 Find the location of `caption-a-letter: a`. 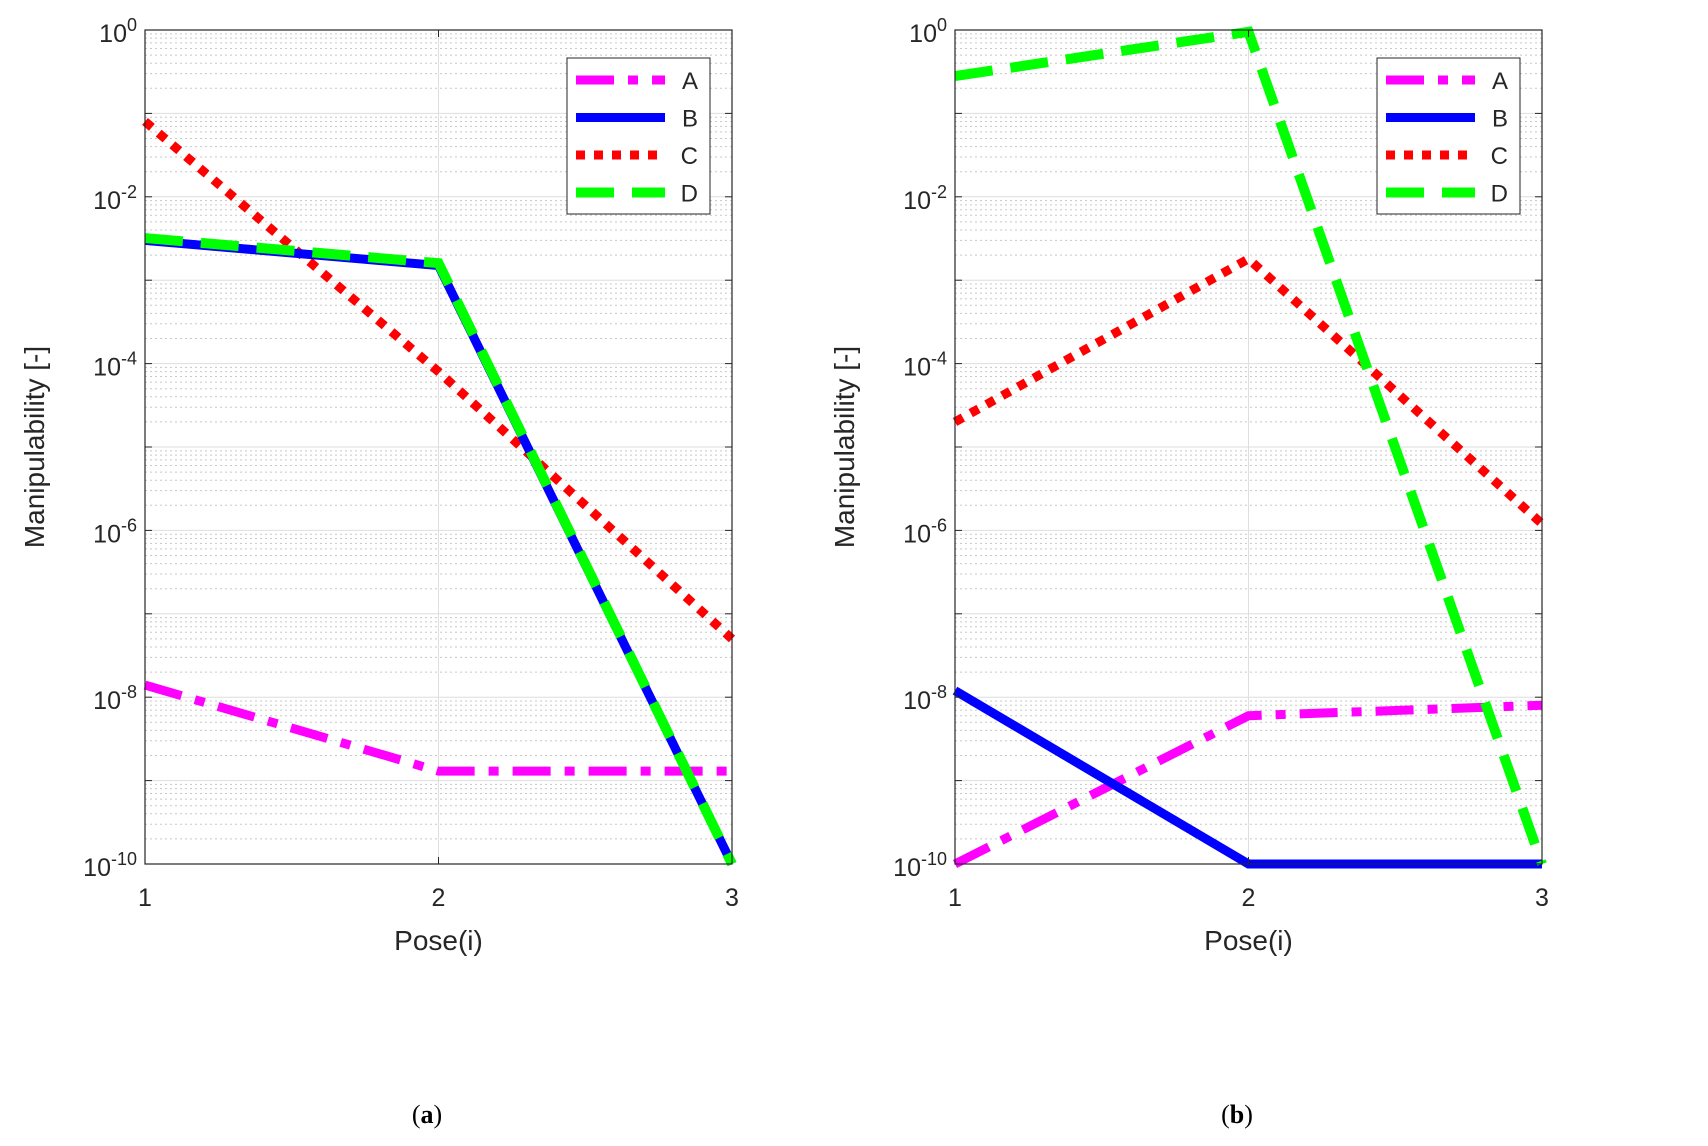

caption-a-letter: a is located at coordinates (427, 1114).